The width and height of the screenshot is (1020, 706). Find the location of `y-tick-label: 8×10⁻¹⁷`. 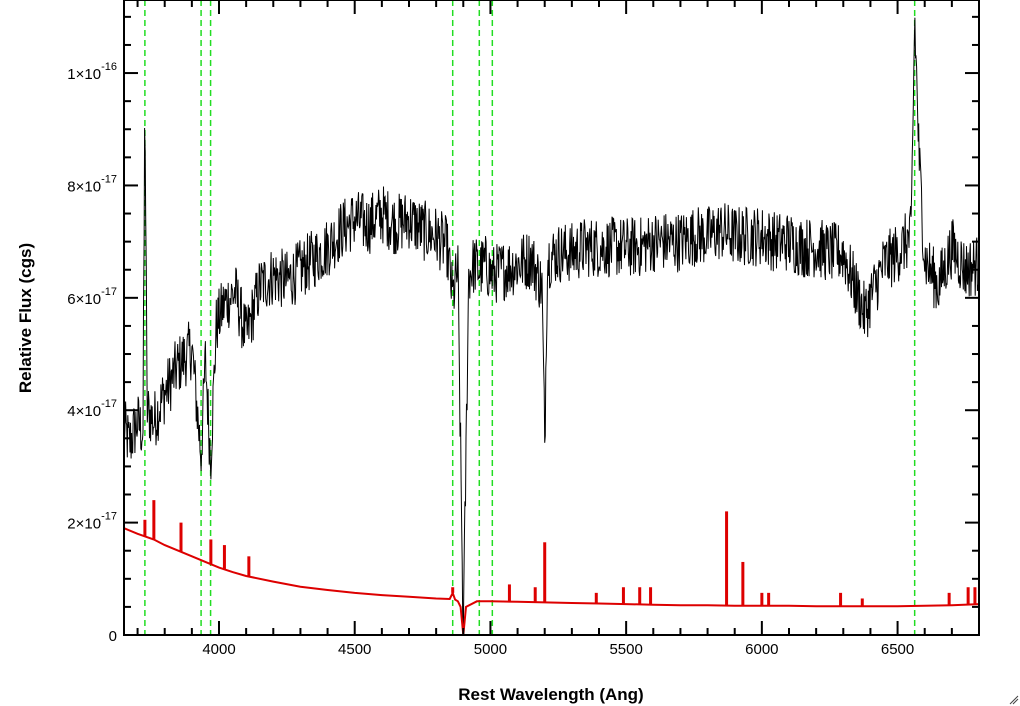

y-tick-label: 8×10⁻¹⁷ is located at coordinates (92, 184).